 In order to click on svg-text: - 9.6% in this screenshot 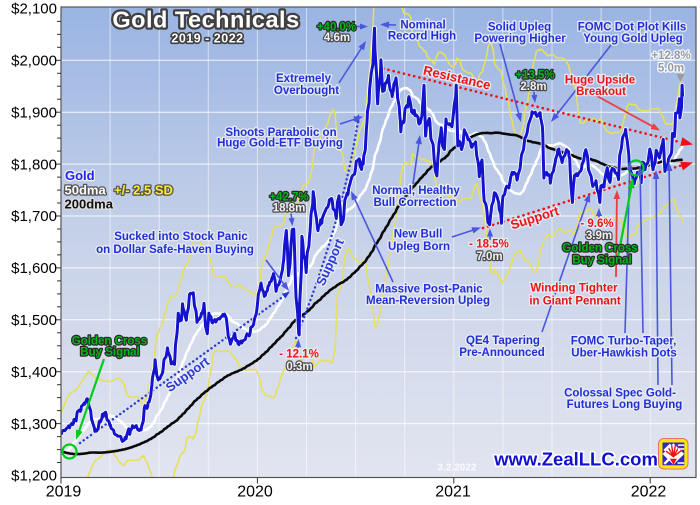, I will do `click(596, 224)`.